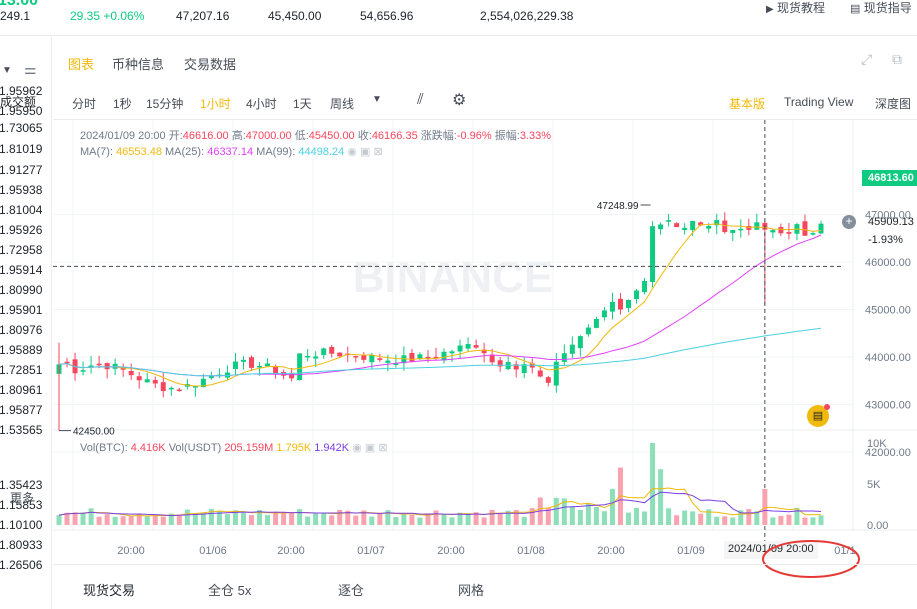  I want to click on collapse-icon: ▼, so click(7, 70).